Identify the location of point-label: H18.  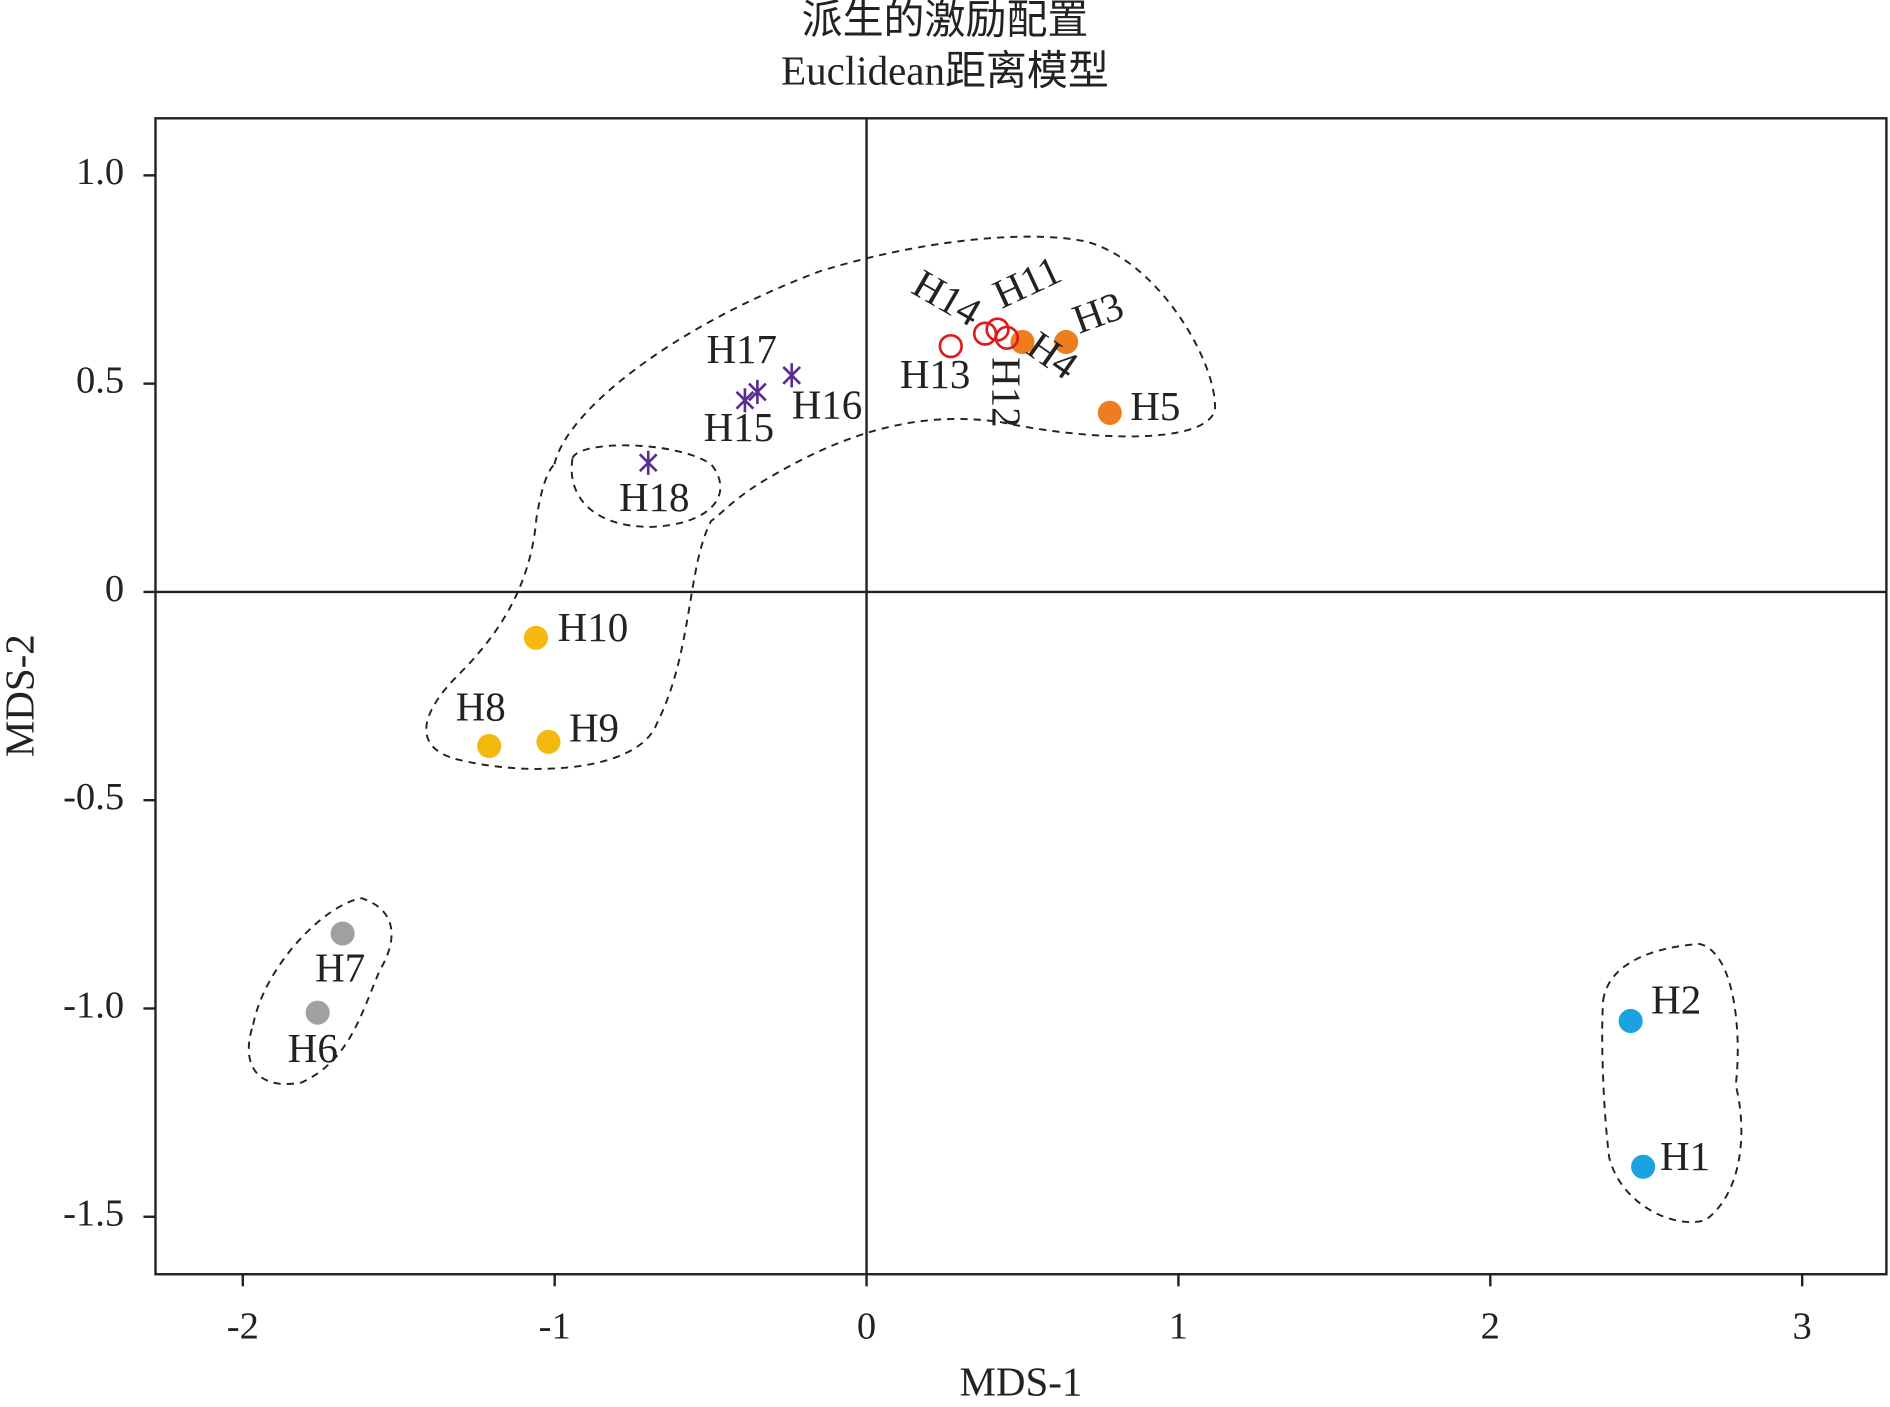
(654, 497).